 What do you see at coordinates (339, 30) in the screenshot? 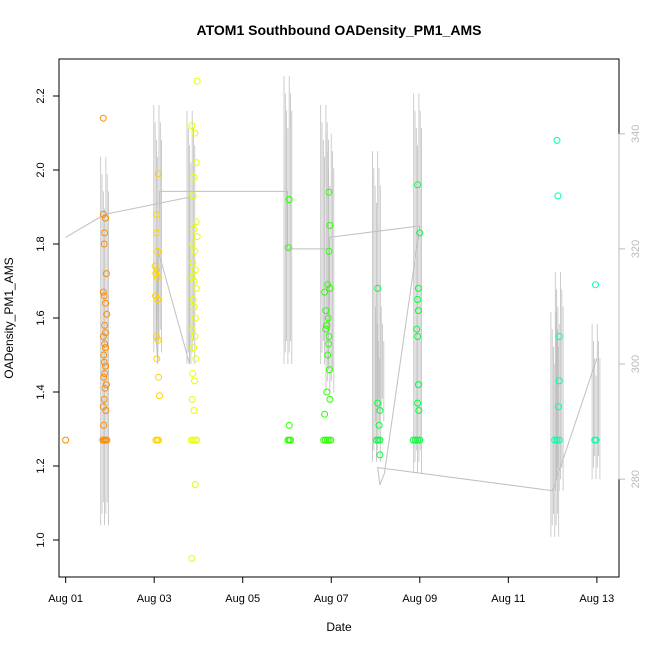
I see `chart-title: ATOM1 Southbound OADensity_PM1_AMS` at bounding box center [339, 30].